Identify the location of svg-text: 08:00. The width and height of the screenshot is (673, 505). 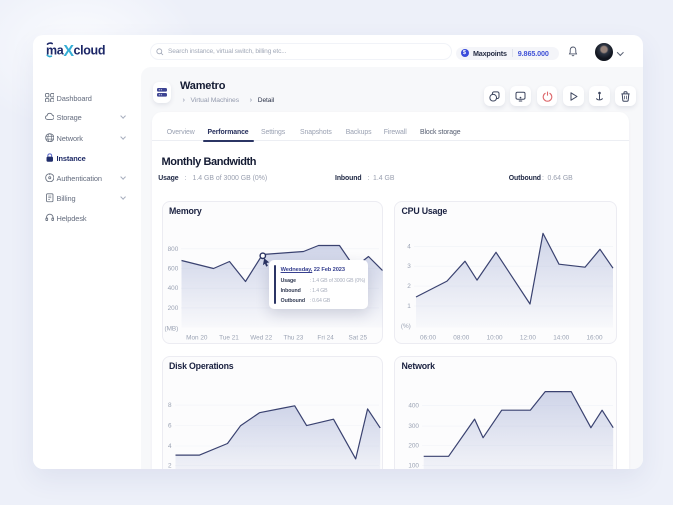
(461, 337).